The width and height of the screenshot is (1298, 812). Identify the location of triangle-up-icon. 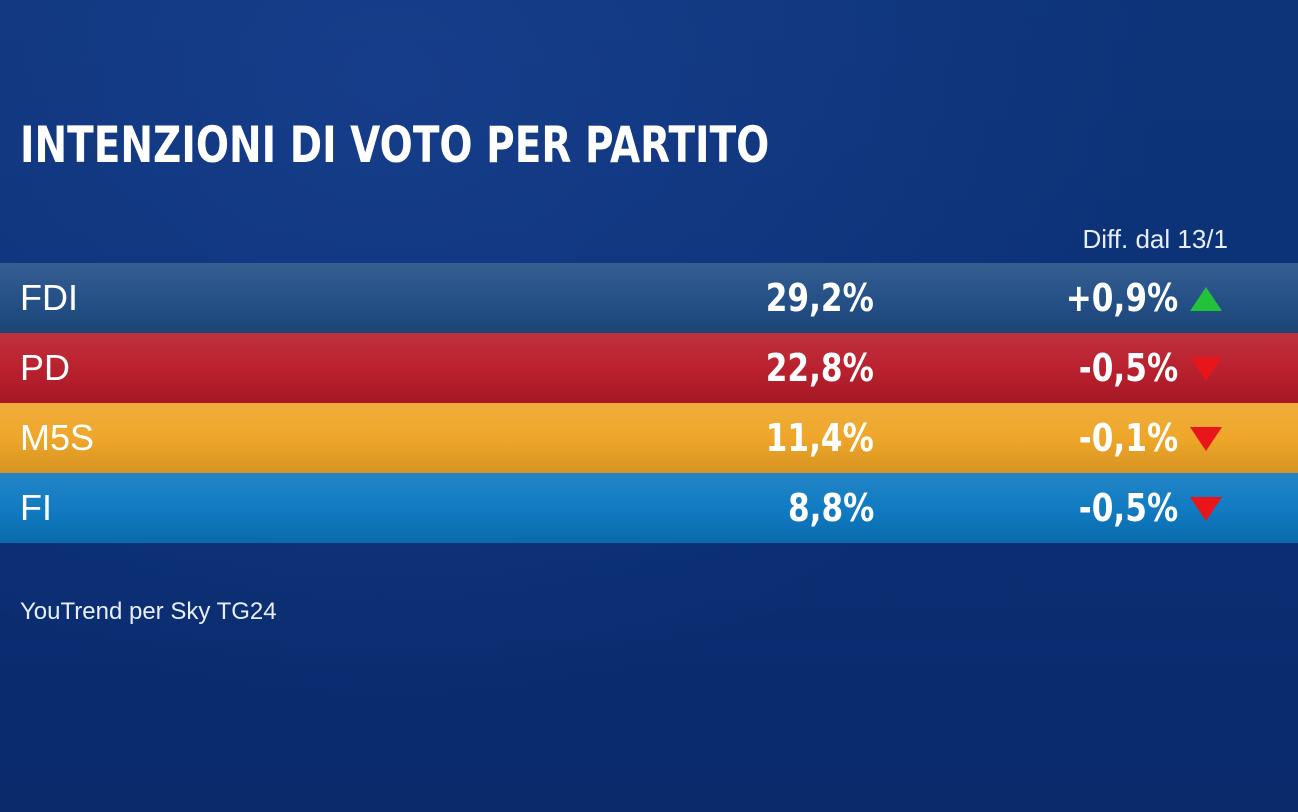
(1206, 299).